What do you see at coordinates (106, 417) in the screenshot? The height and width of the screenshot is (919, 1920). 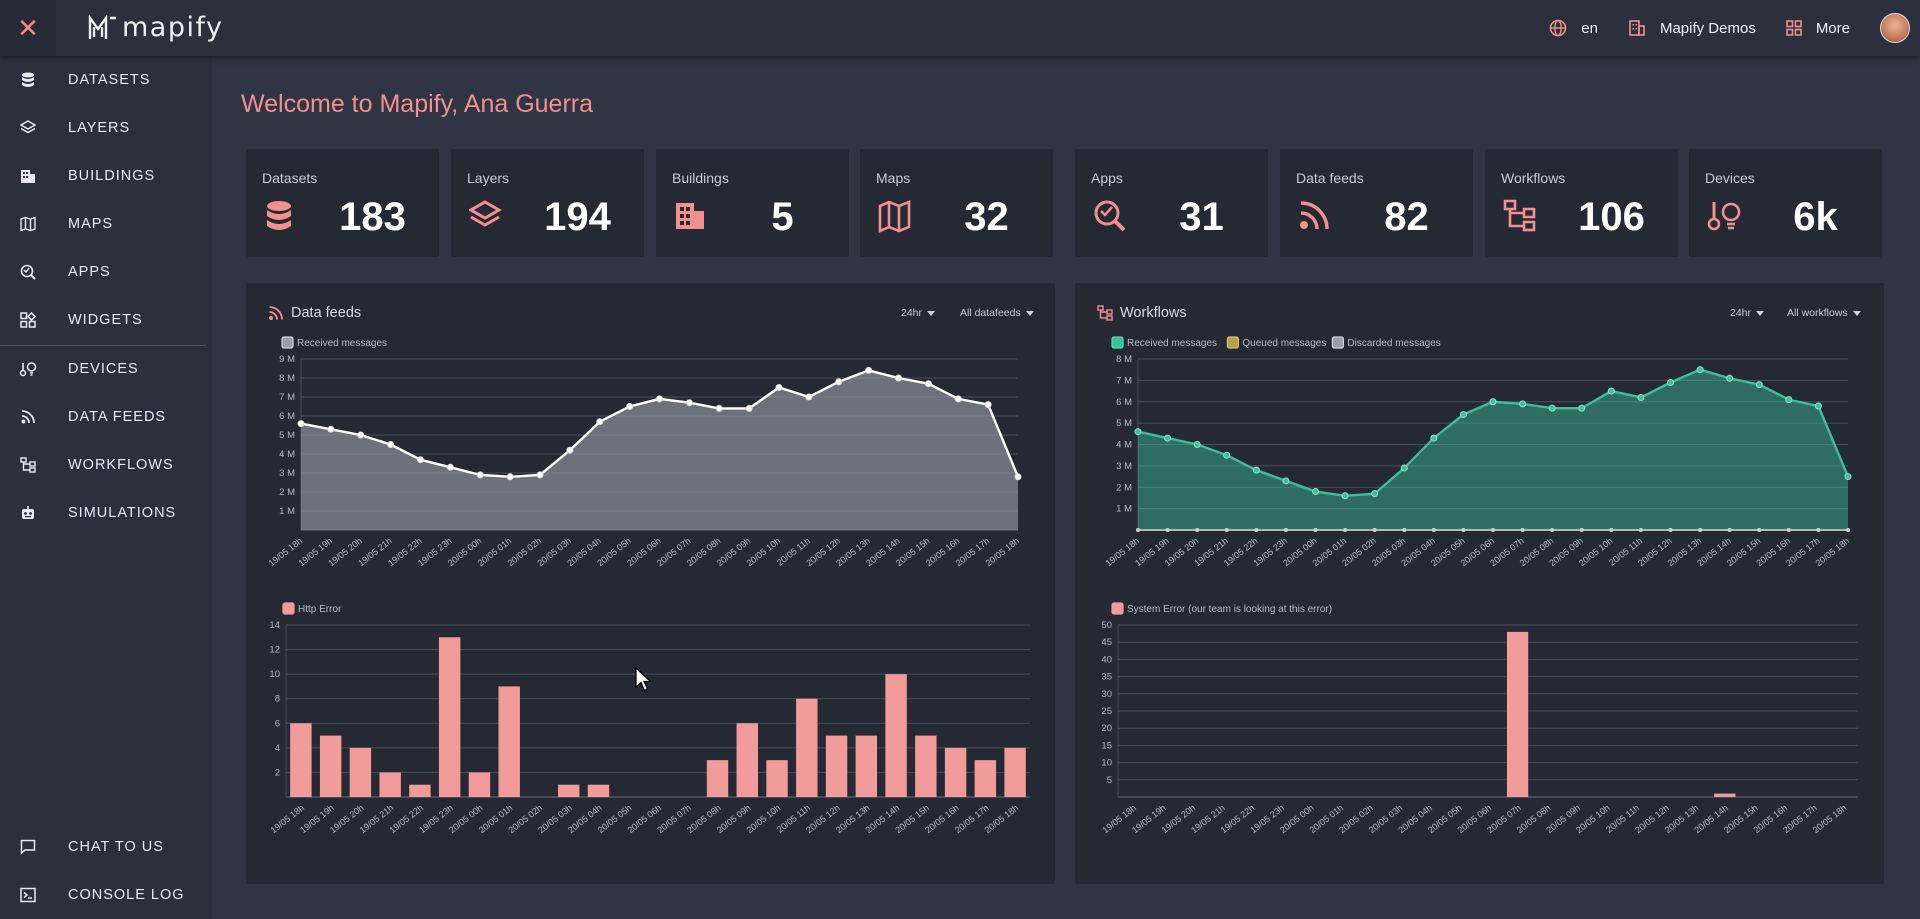 I see `sidebar-item-data-feeds: DATA FEEDS` at bounding box center [106, 417].